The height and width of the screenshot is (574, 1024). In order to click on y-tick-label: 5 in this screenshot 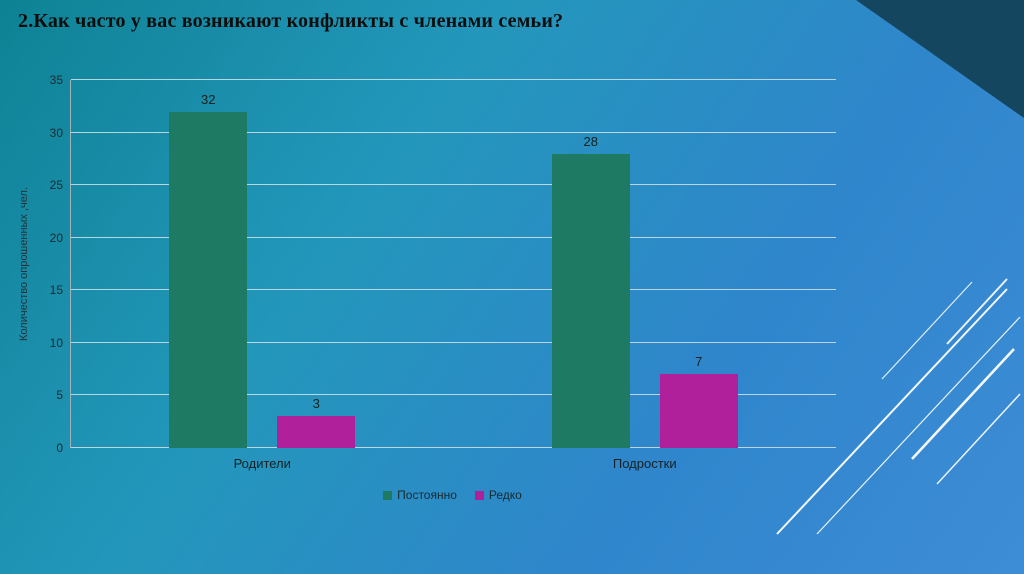, I will do `click(59, 395)`.